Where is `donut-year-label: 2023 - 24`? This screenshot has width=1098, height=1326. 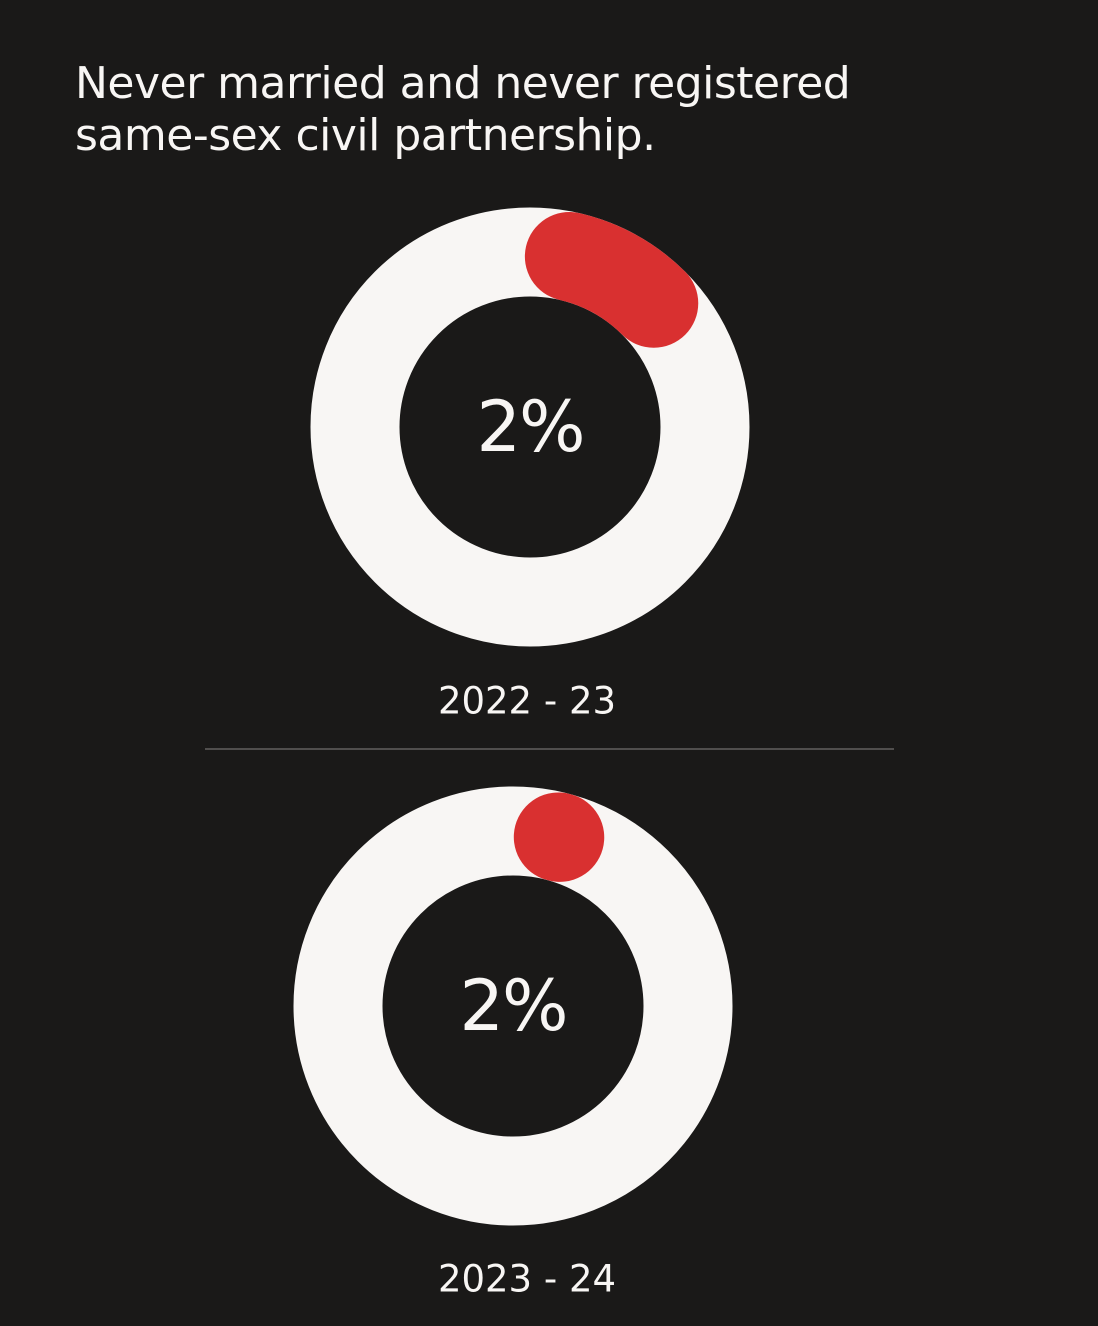
donut-year-label: 2023 - 24 is located at coordinates (527, 1279).